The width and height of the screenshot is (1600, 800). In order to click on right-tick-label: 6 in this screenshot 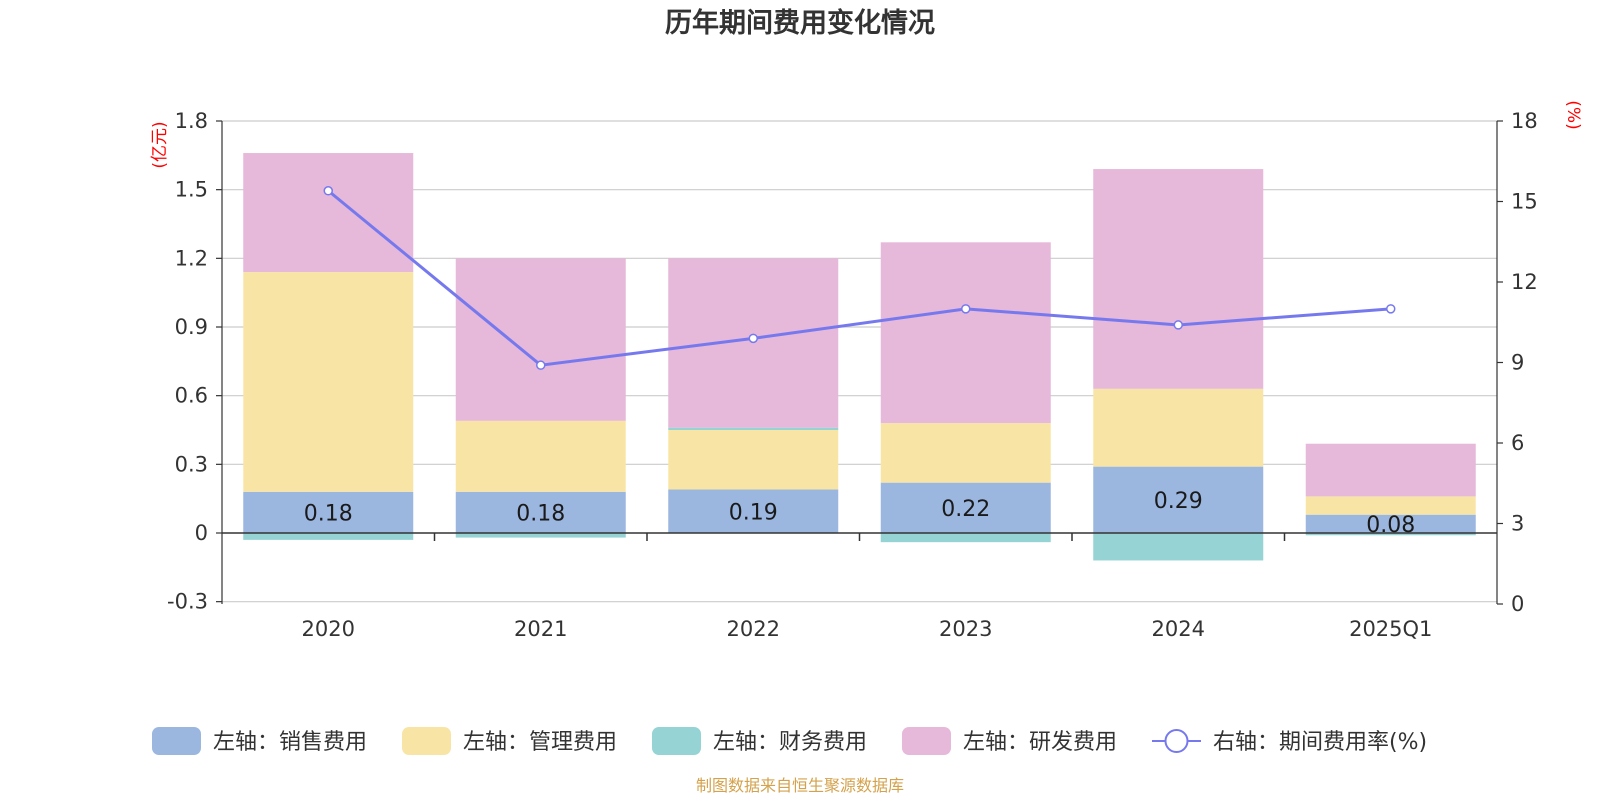, I will do `click(1517, 443)`.